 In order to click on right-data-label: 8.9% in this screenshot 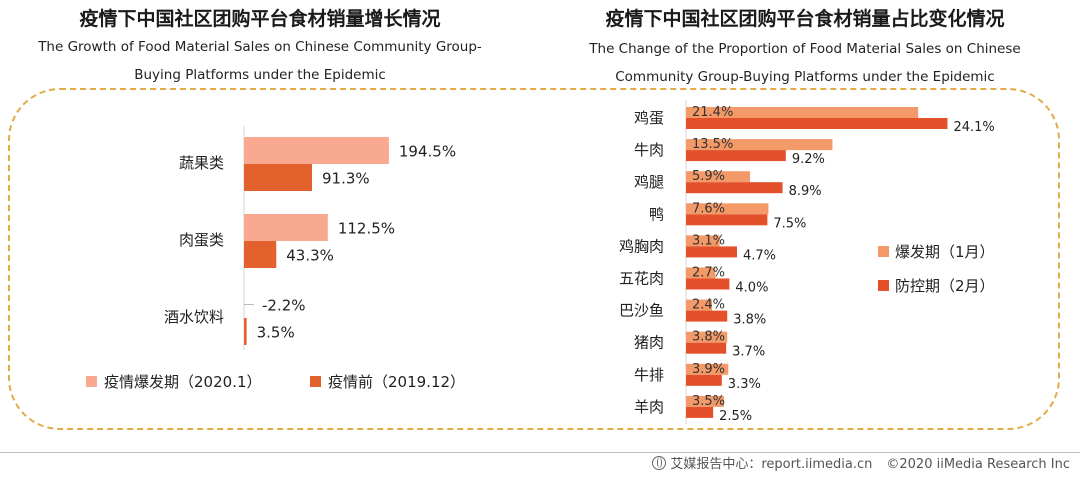, I will do `click(805, 191)`.